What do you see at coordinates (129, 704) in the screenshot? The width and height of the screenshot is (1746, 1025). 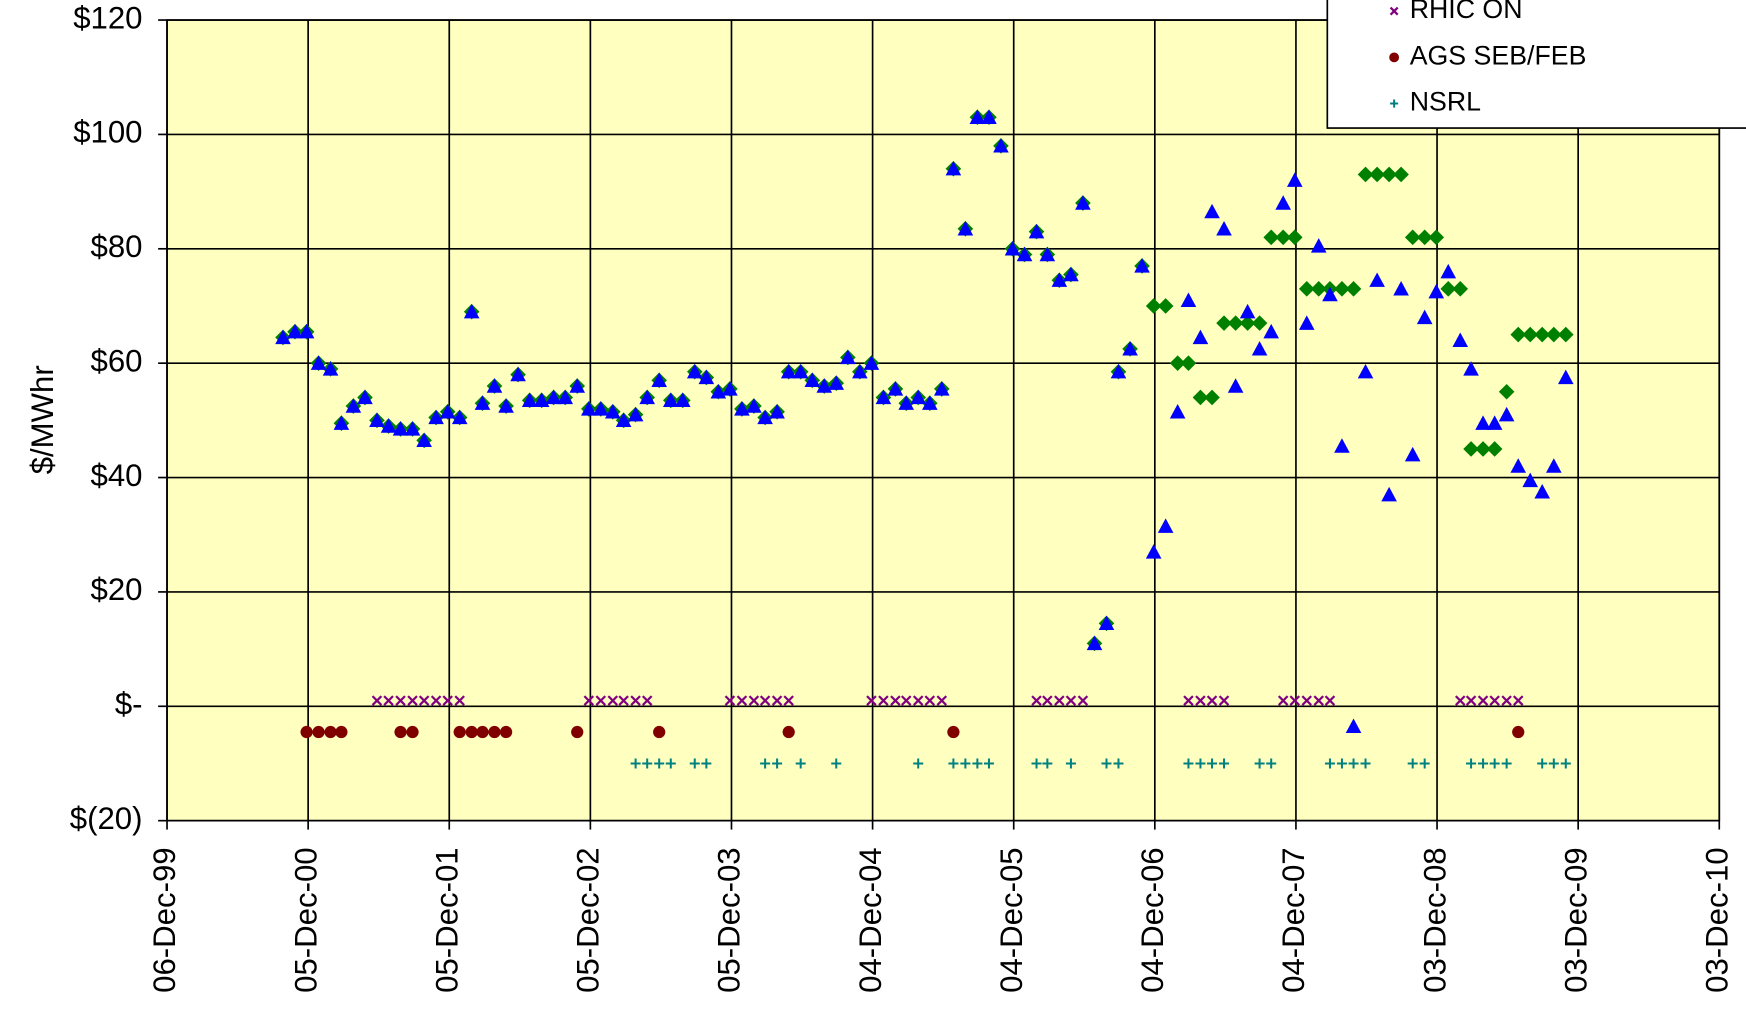 I see `y-tick-label: $-` at bounding box center [129, 704].